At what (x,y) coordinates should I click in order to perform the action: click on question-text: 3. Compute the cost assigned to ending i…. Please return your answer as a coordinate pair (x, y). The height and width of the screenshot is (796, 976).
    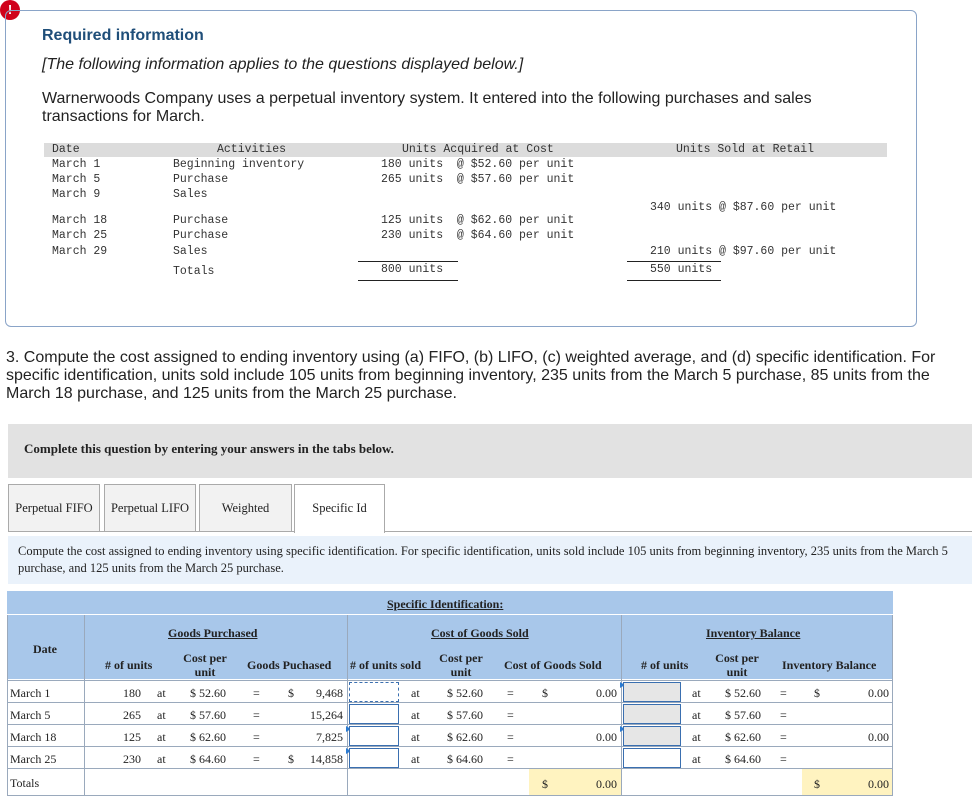
    Looking at the image, I should click on (471, 375).